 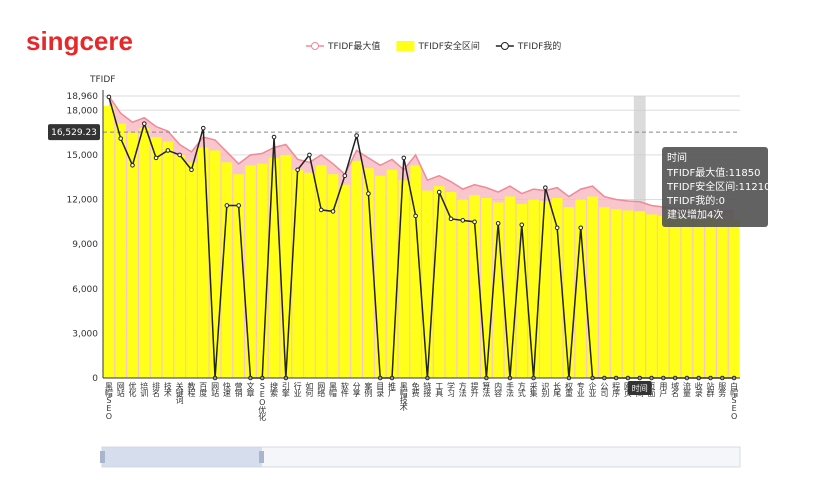 I want to click on tooltip-line: TFIDF我的:0, so click(x=695, y=200).